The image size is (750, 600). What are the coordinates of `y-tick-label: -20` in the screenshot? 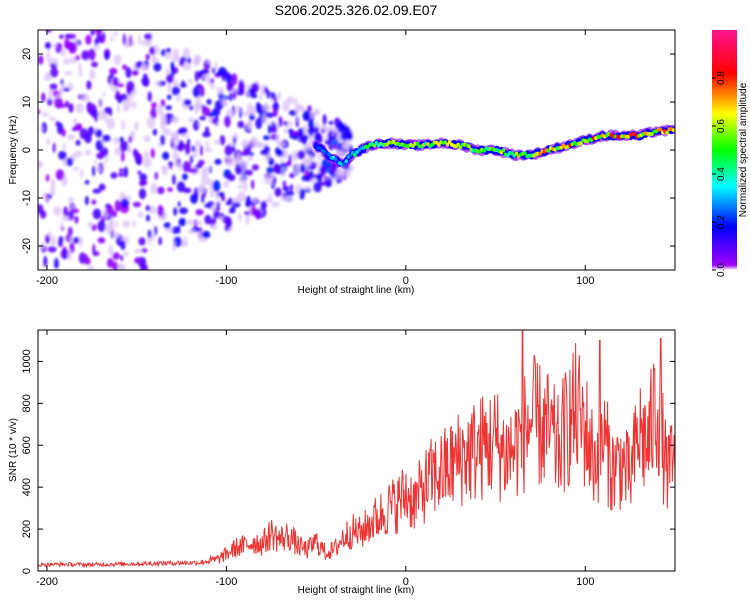 It's located at (27, 246).